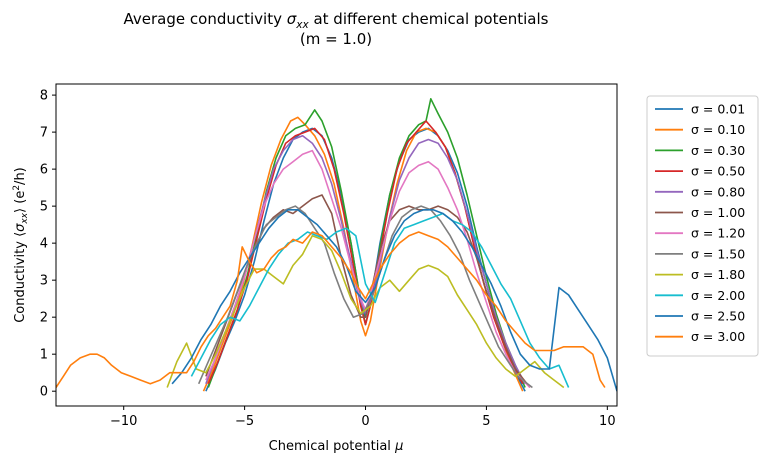  I want to click on x-tick-label: −5, so click(244, 421).